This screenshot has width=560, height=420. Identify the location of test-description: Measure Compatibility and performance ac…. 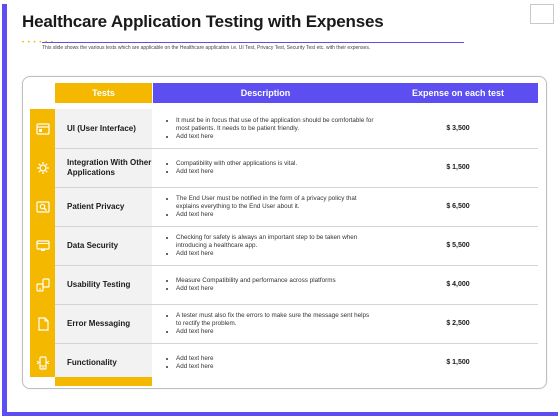
(267, 284).